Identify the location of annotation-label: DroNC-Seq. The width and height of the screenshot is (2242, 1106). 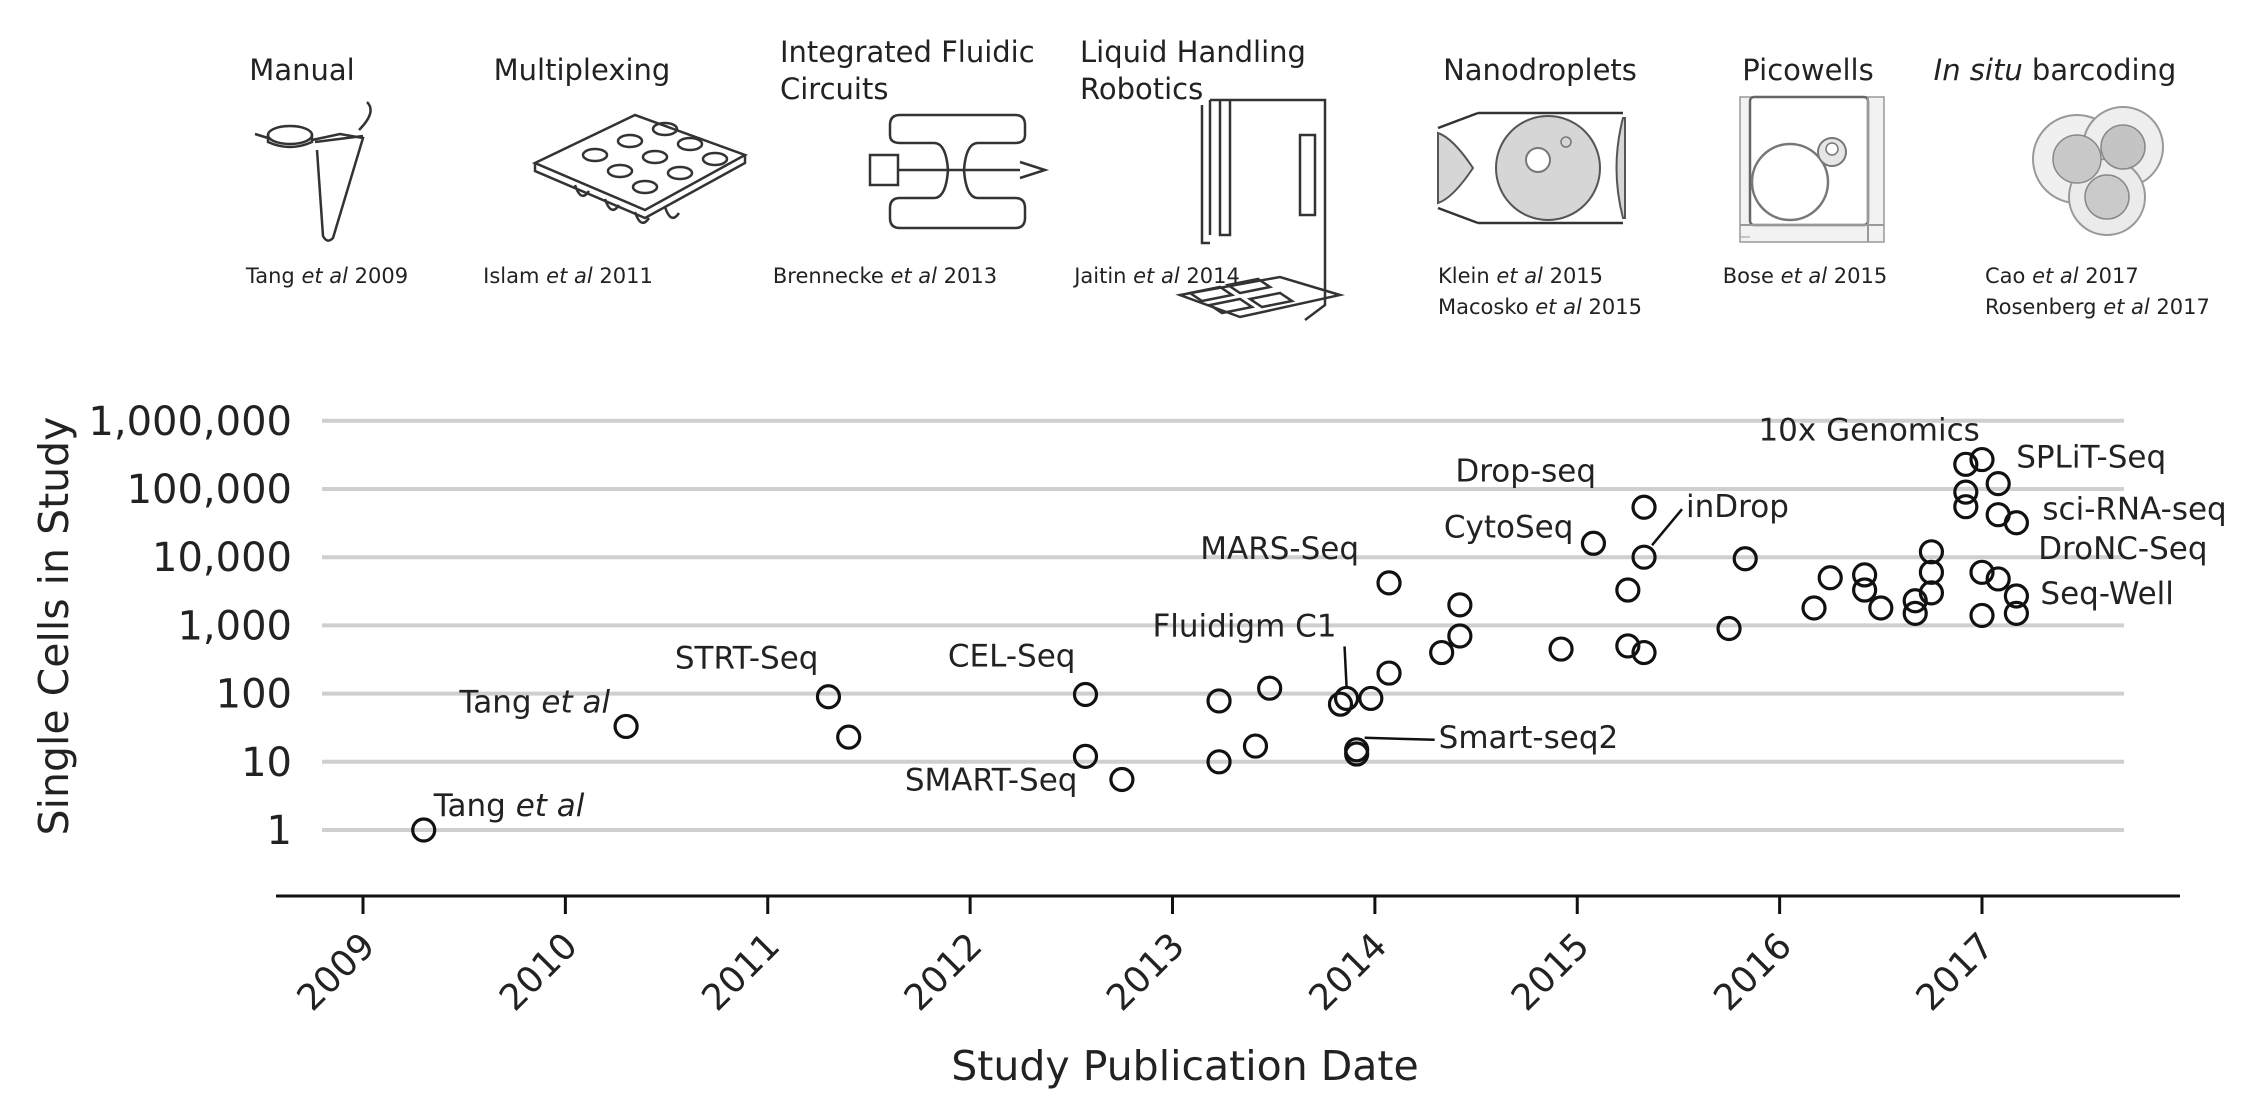
(2122, 549).